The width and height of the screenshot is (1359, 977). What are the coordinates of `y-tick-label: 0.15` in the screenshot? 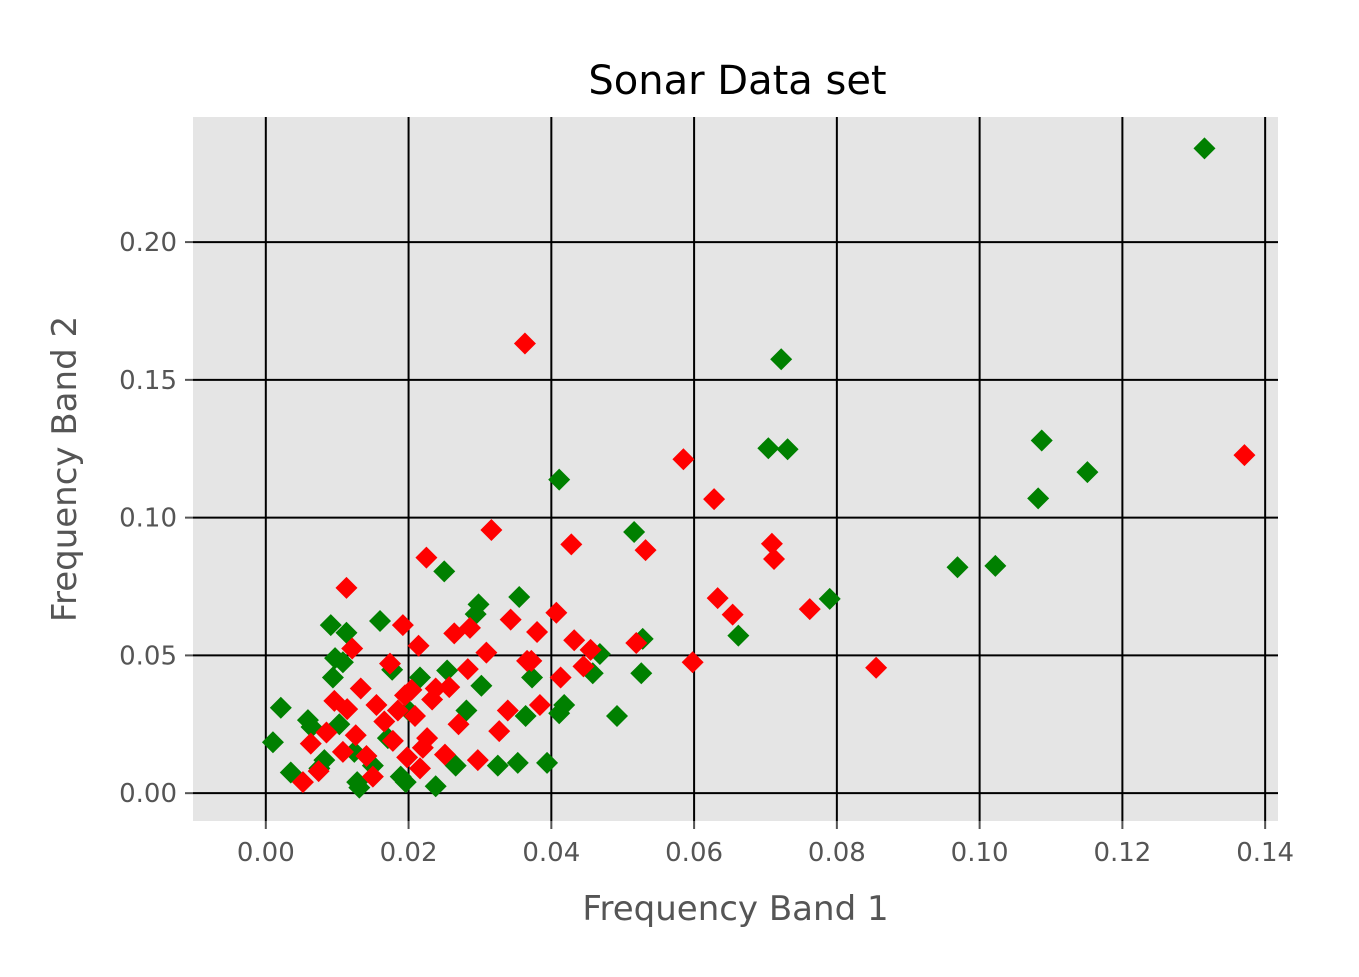 It's located at (148, 381).